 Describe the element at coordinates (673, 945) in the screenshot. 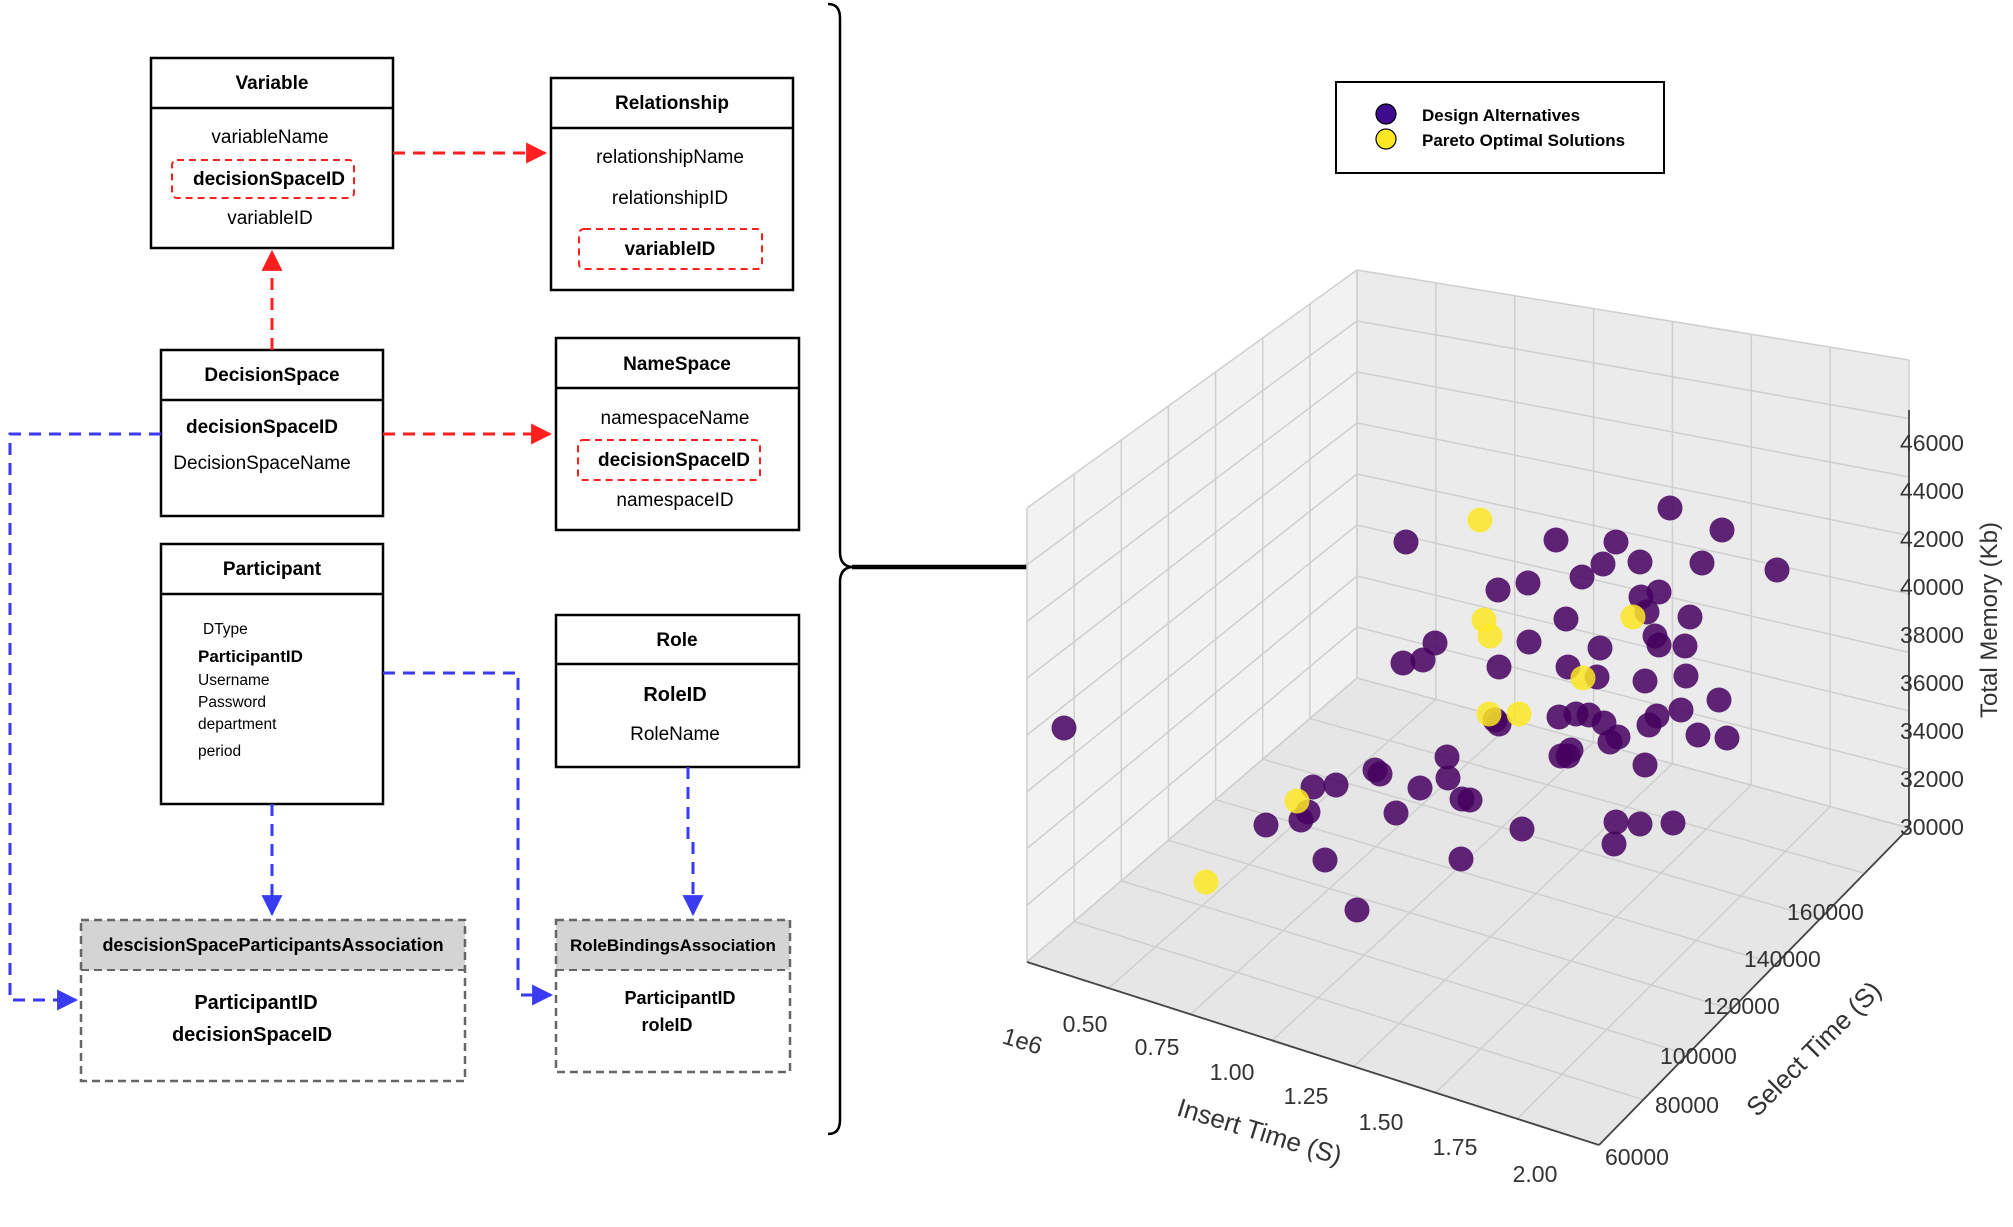

I see `entity-rba-title: RoleBindingsAssociation` at that location.